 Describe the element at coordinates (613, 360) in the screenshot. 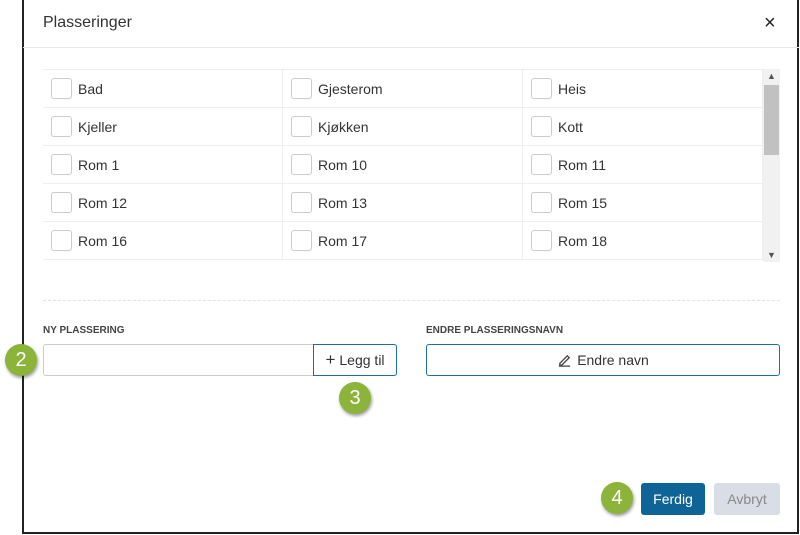

I see `rename-button-label: Endre navn` at that location.